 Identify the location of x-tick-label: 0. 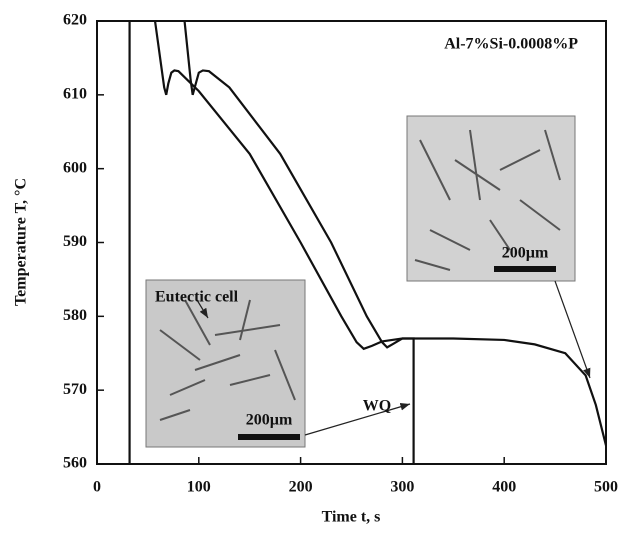
(97, 487).